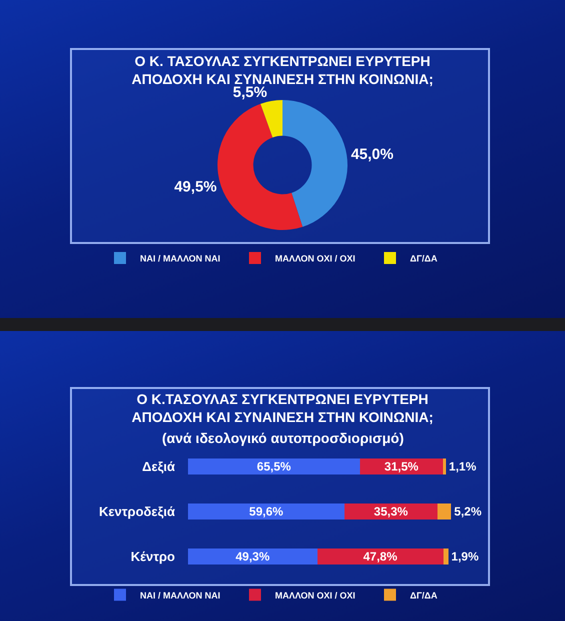  What do you see at coordinates (283, 438) in the screenshot?
I see `chart-subtitle: (ανά ιδεολογικό αυτοπροσδιορισμό)` at bounding box center [283, 438].